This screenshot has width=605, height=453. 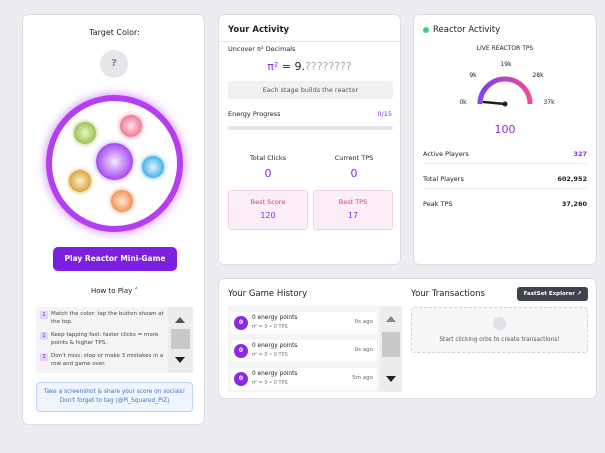 What do you see at coordinates (254, 114) in the screenshot?
I see `progress-label: Energy Progress` at bounding box center [254, 114].